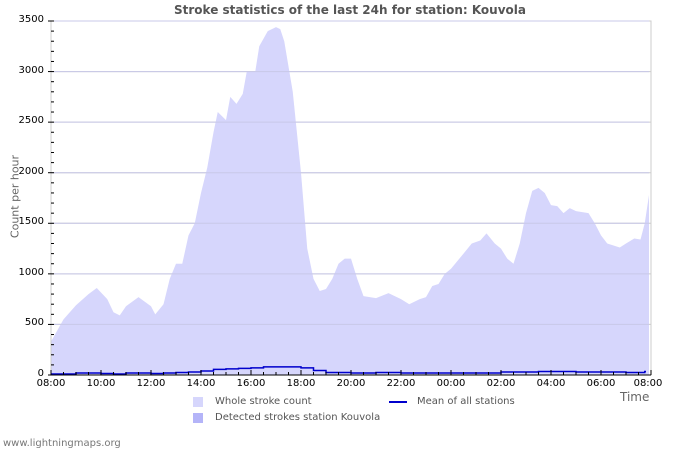 This screenshot has width=700, height=450. I want to click on x-tick-label: 06:00, so click(601, 383).